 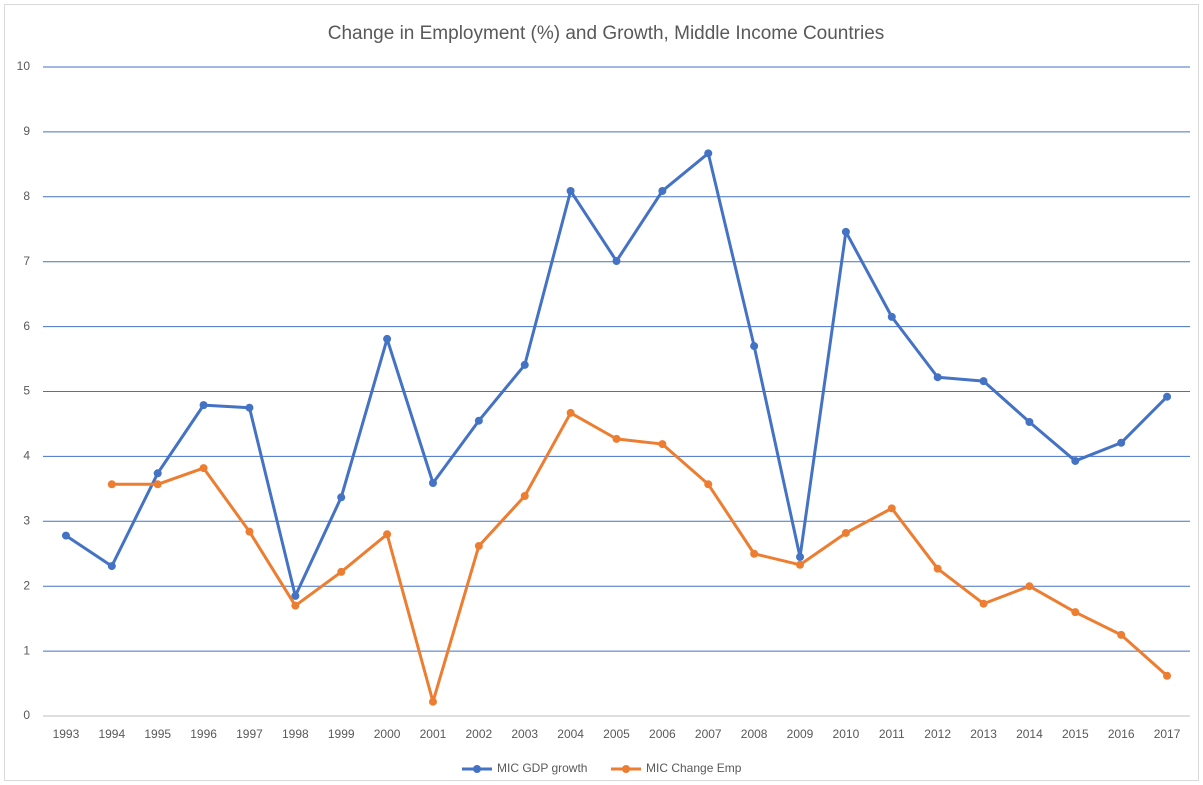 I want to click on x-tick-label: 2007, so click(x=708, y=734).